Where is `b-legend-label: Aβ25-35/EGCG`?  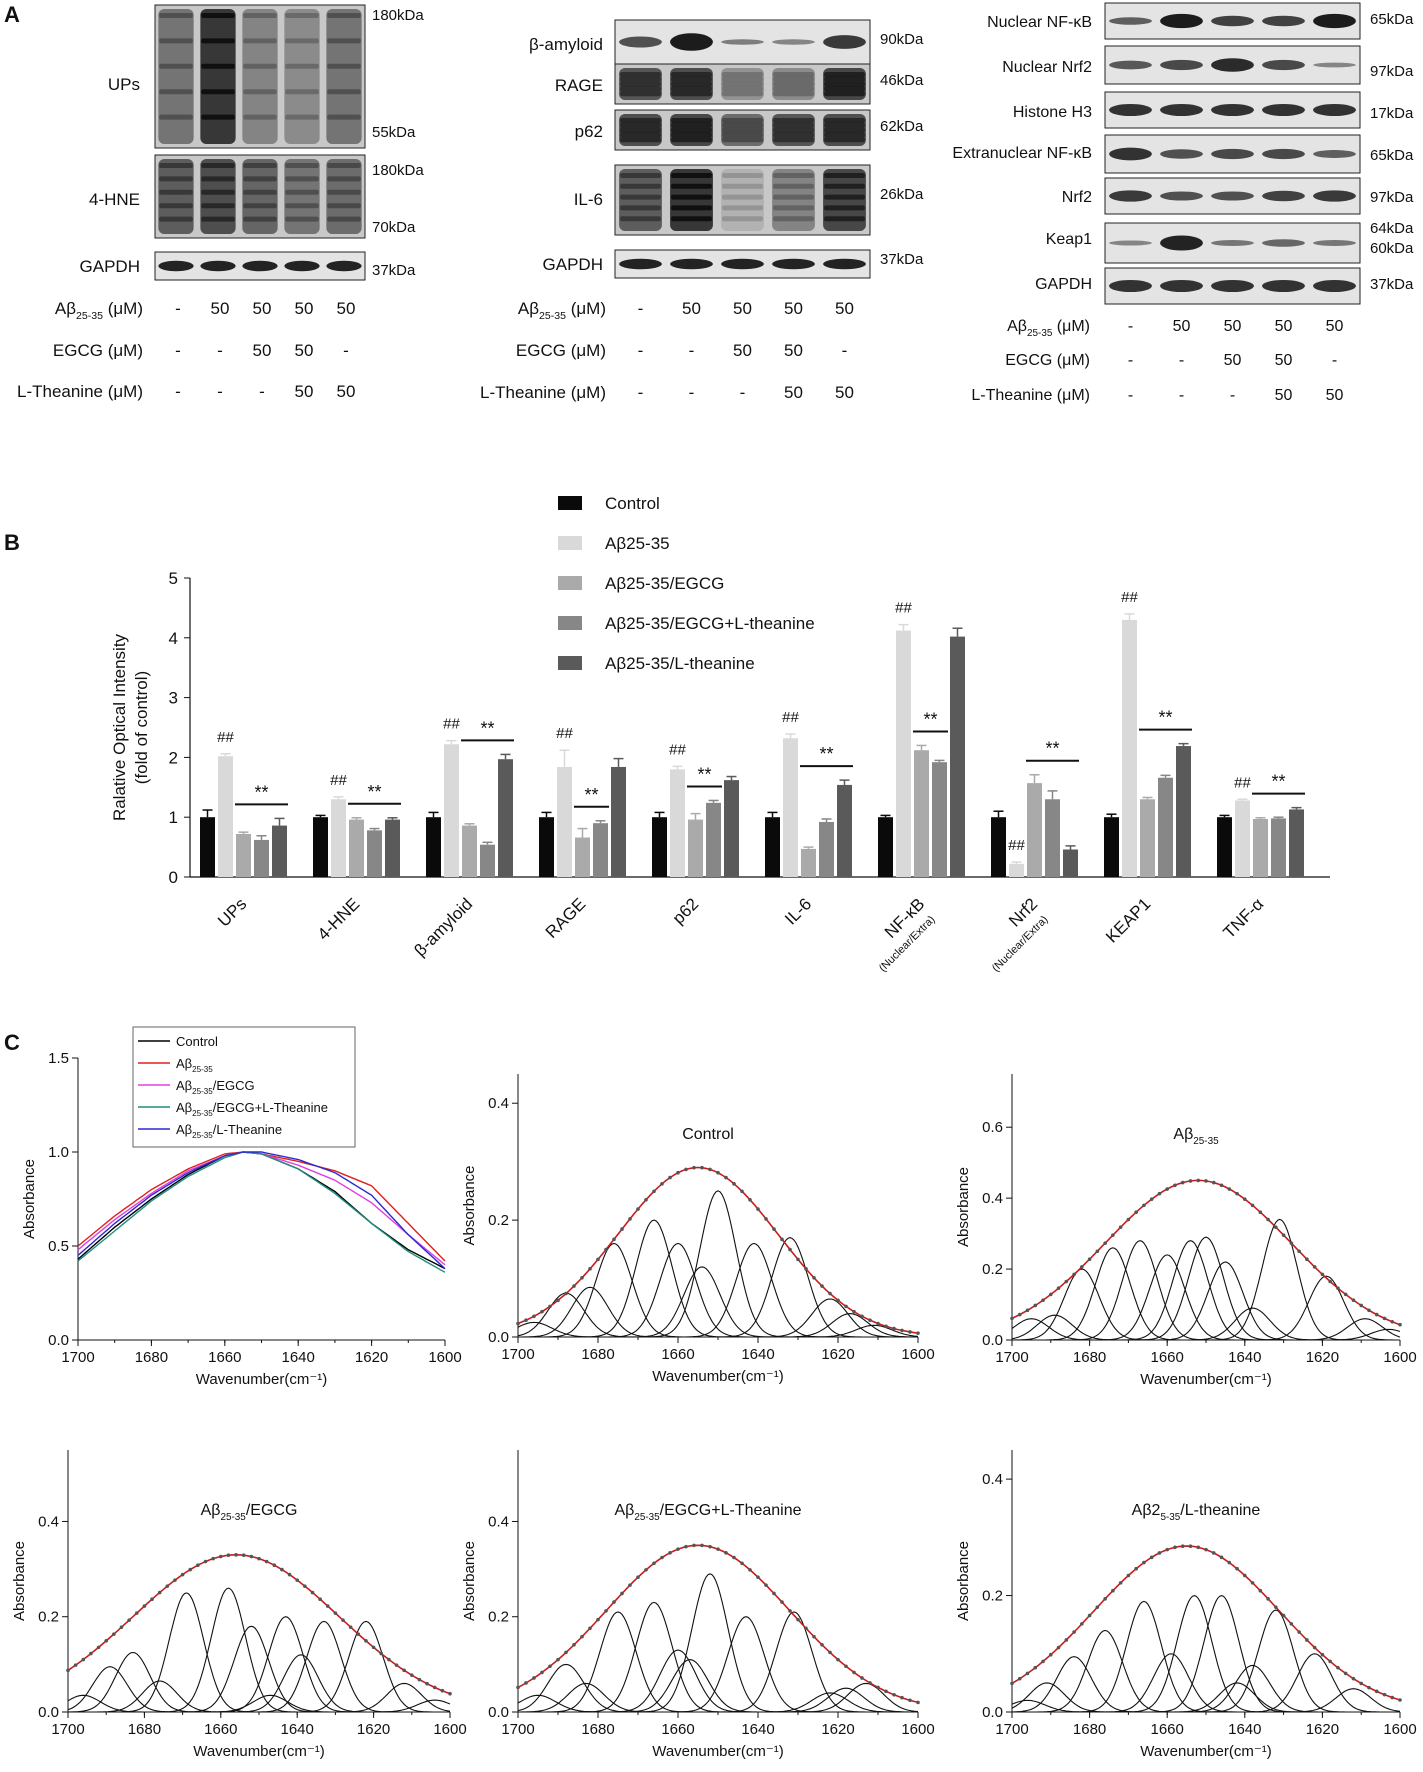 b-legend-label: Aβ25-35/EGCG is located at coordinates (664, 583).